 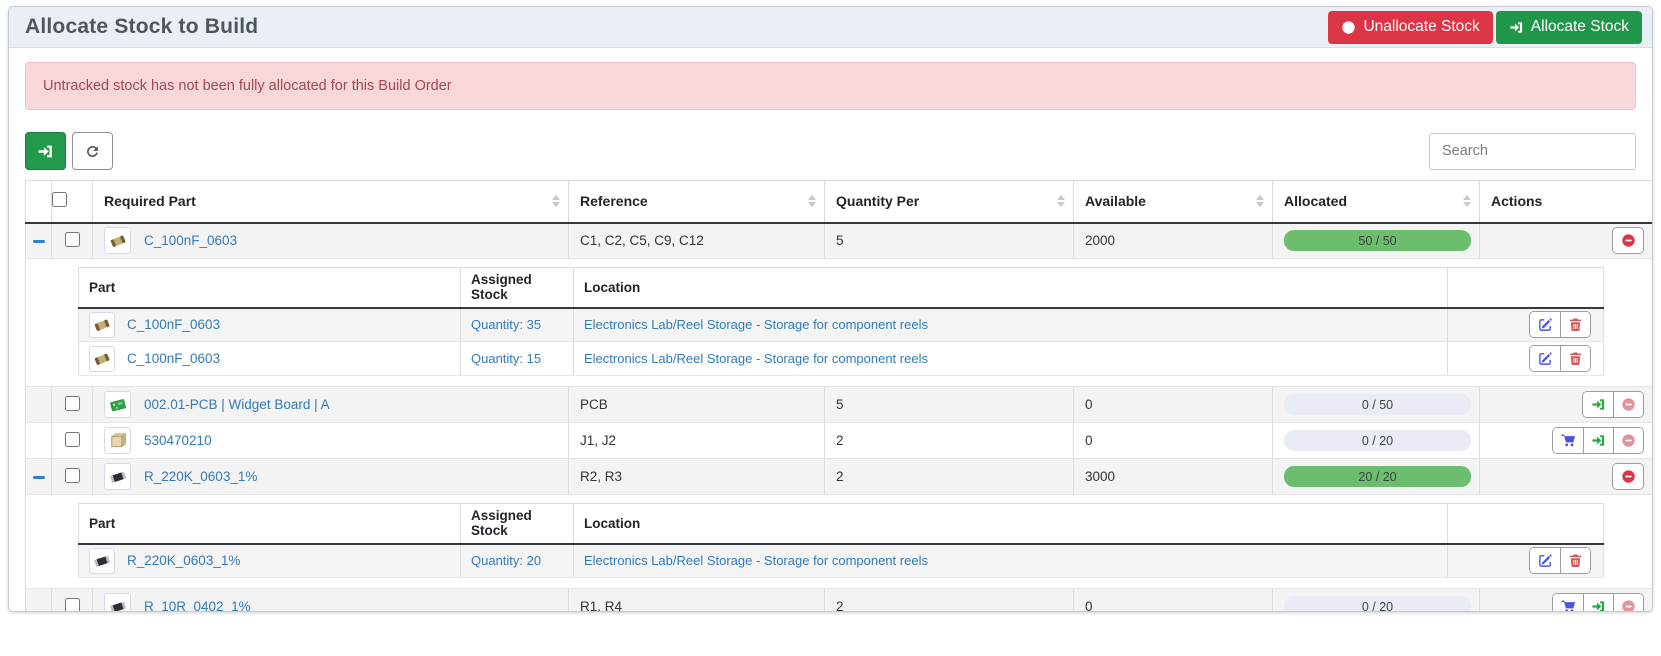 I want to click on cart-icon, so click(x=1568, y=440).